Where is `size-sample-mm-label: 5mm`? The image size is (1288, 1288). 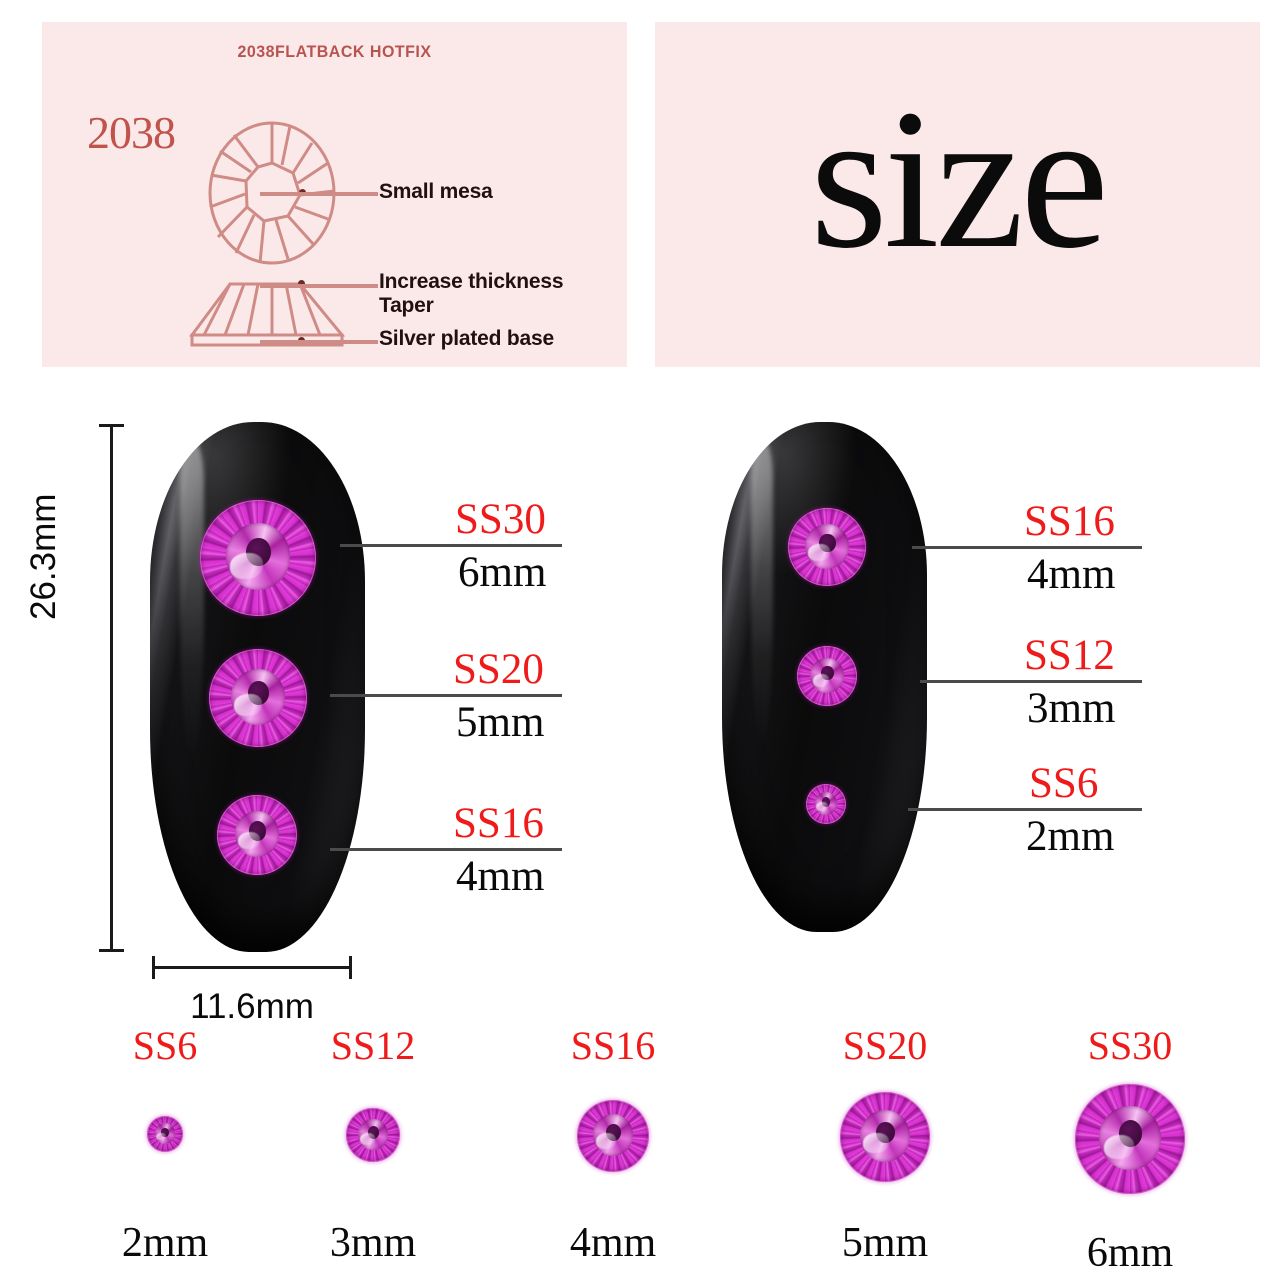 size-sample-mm-label: 5mm is located at coordinates (885, 1243).